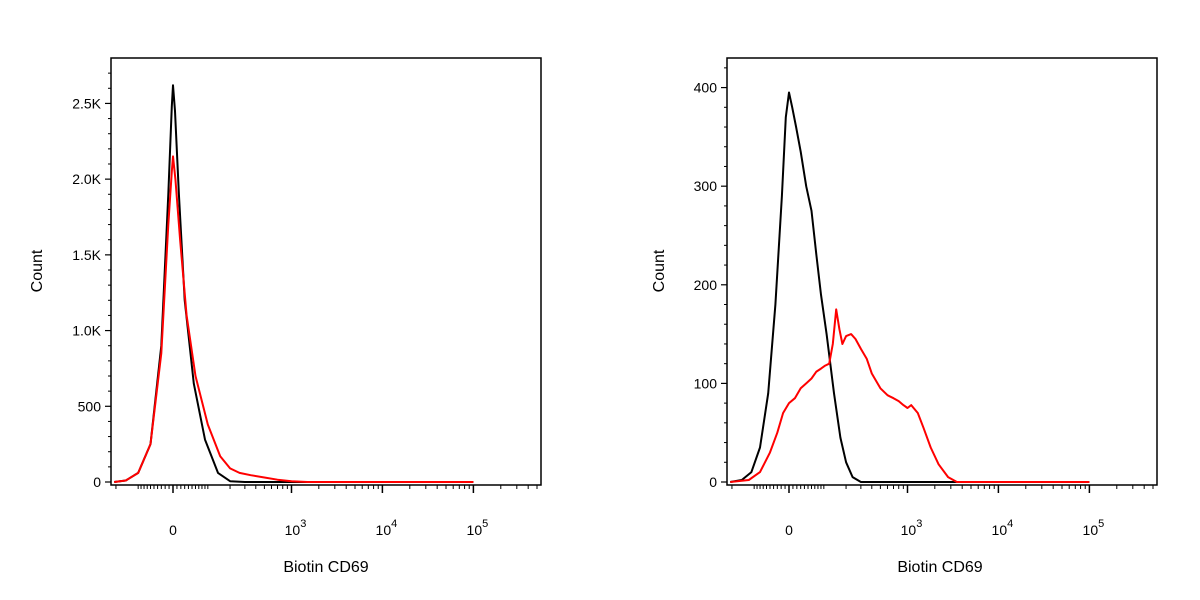  I want to click on y-tick-label: 2.5K, so click(86, 103).